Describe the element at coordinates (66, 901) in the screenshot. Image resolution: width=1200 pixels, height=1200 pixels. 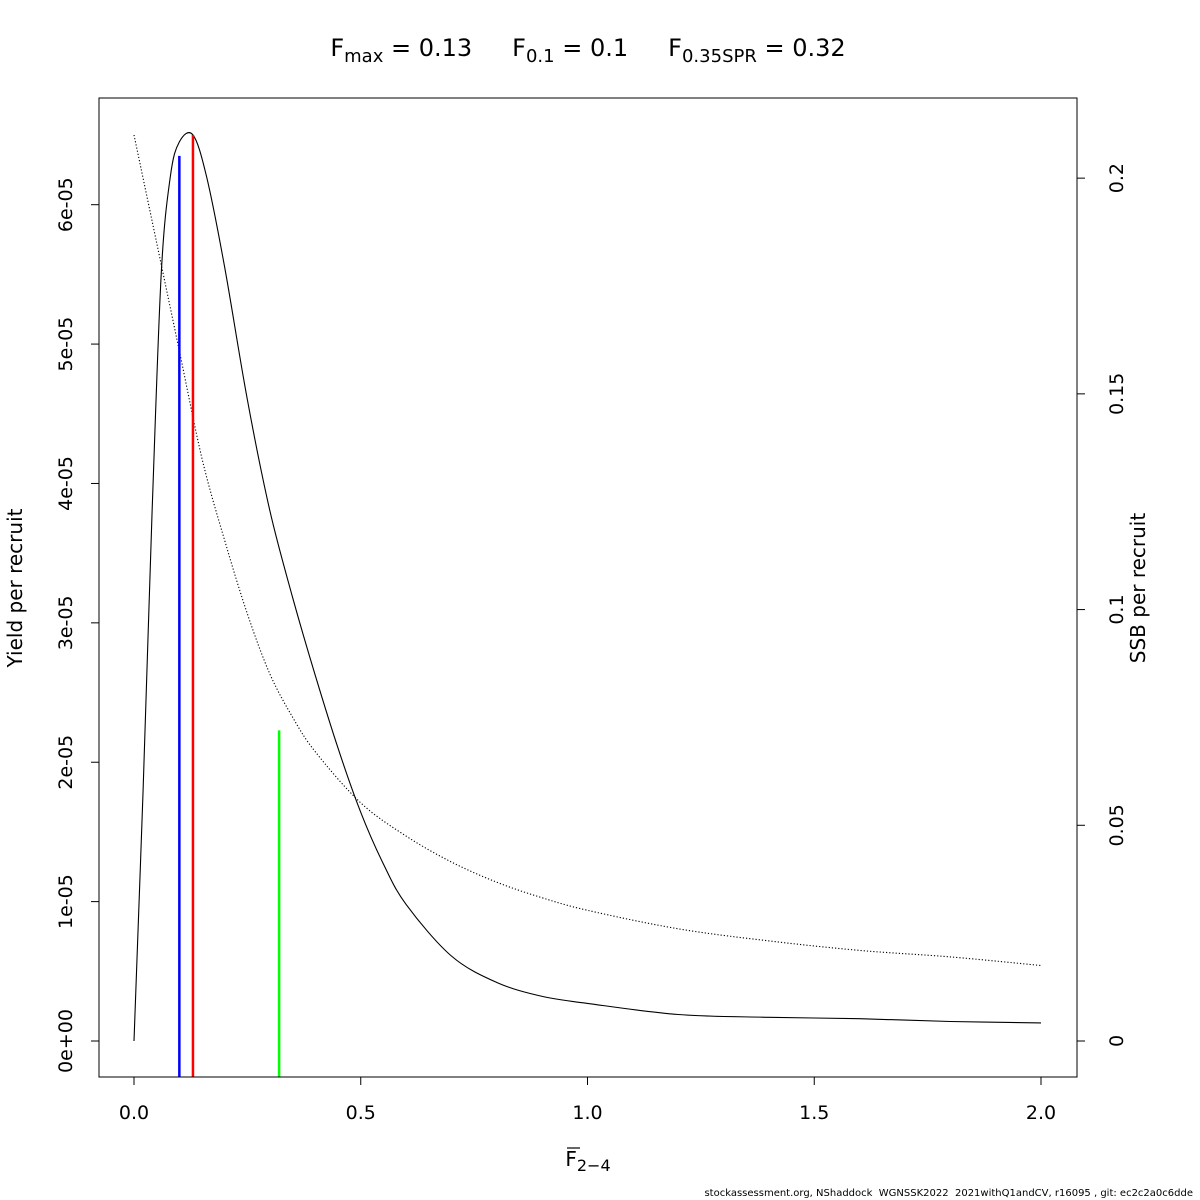
I see `y-left-tick-label: 1e-05` at that location.